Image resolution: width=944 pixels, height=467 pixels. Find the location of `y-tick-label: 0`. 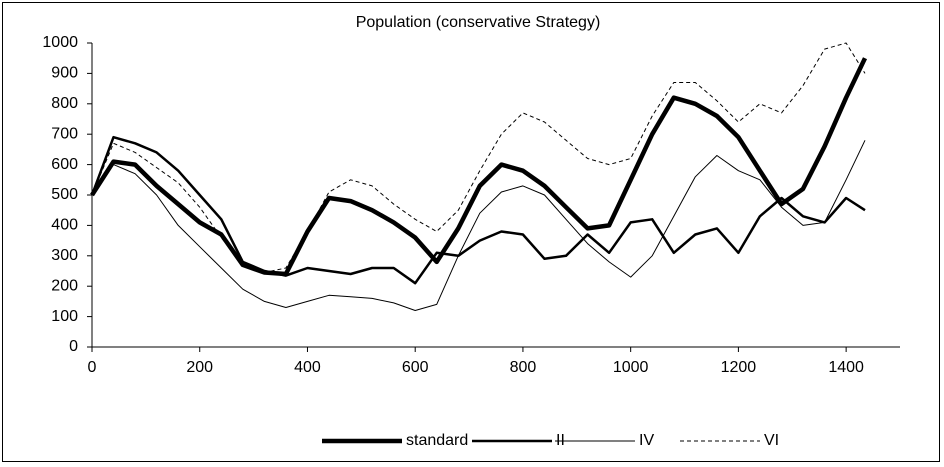

y-tick-label: 0 is located at coordinates (73, 346).